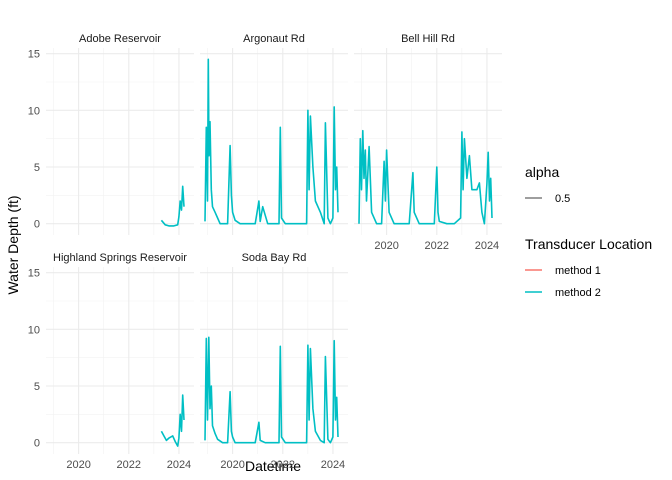 The image size is (672, 480). Describe the element at coordinates (13, 244) in the screenshot. I see `y-axis-label: Water Depth (ft)` at that location.